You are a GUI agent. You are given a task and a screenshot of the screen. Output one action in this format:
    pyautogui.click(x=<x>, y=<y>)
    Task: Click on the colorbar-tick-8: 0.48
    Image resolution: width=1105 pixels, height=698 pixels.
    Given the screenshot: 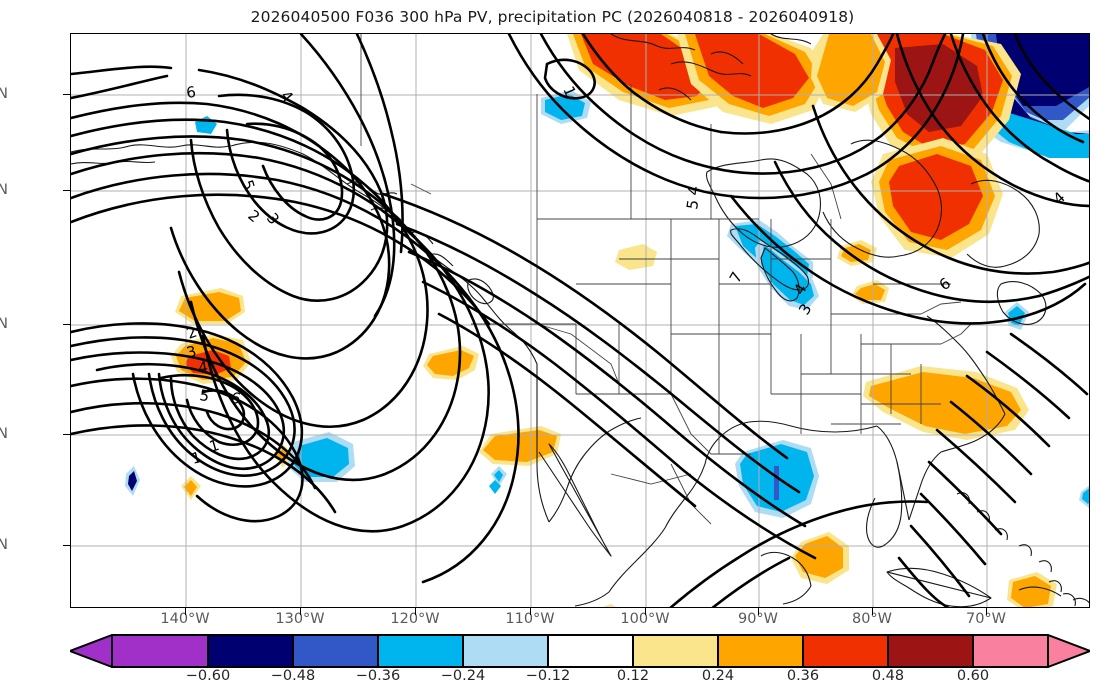 What is the action you would take?
    pyautogui.click(x=888, y=676)
    